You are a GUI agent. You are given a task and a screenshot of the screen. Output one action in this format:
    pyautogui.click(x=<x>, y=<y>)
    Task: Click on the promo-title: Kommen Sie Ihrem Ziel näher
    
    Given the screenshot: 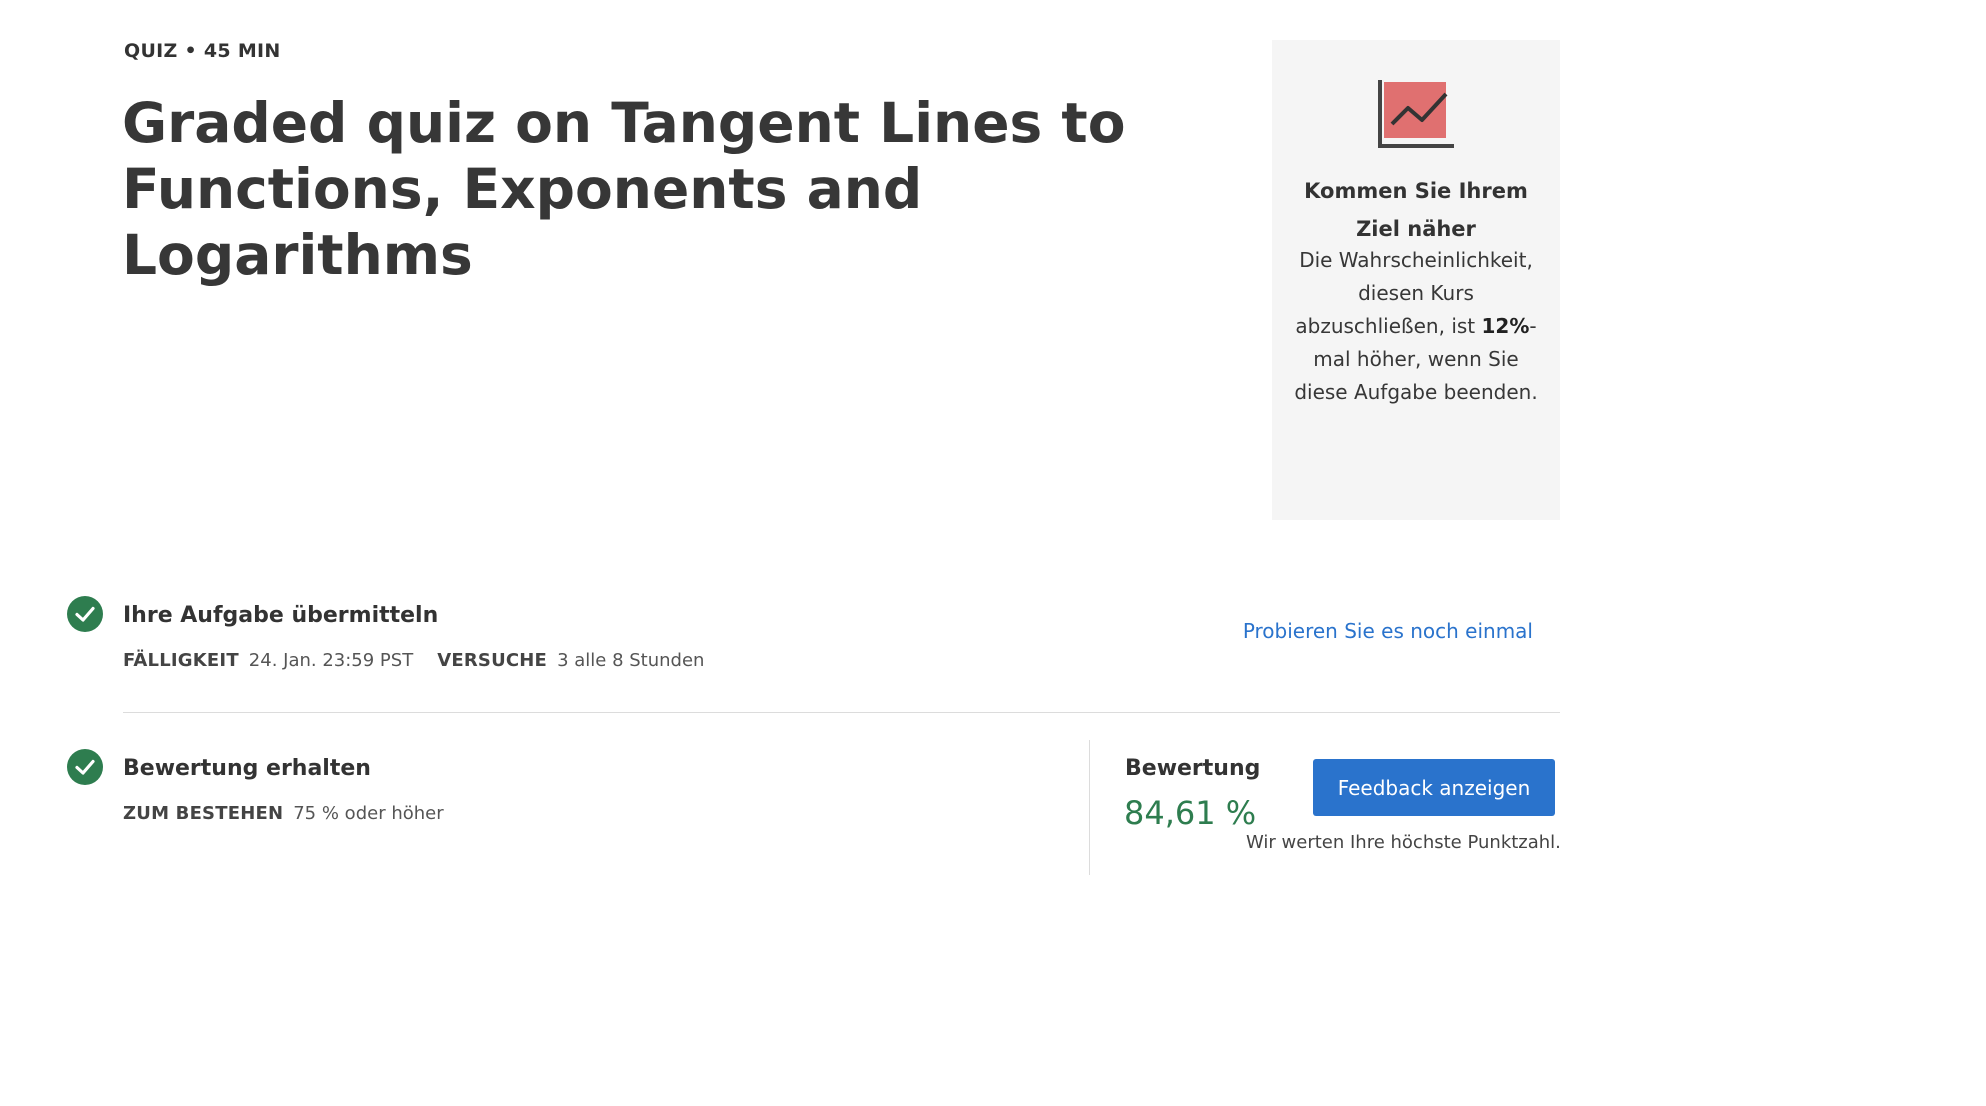 What is the action you would take?
    pyautogui.click(x=1416, y=210)
    